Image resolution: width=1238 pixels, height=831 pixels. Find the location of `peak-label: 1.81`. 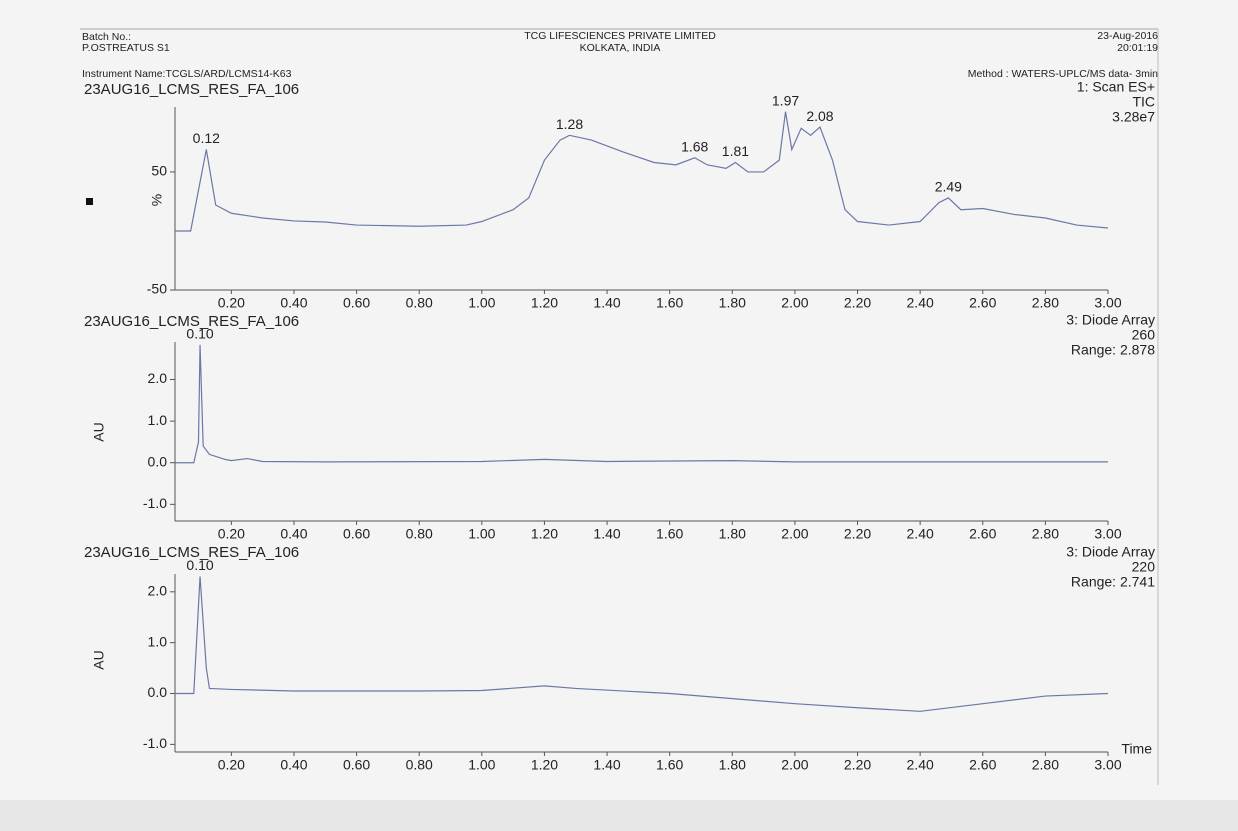

peak-label: 1.81 is located at coordinates (735, 151).